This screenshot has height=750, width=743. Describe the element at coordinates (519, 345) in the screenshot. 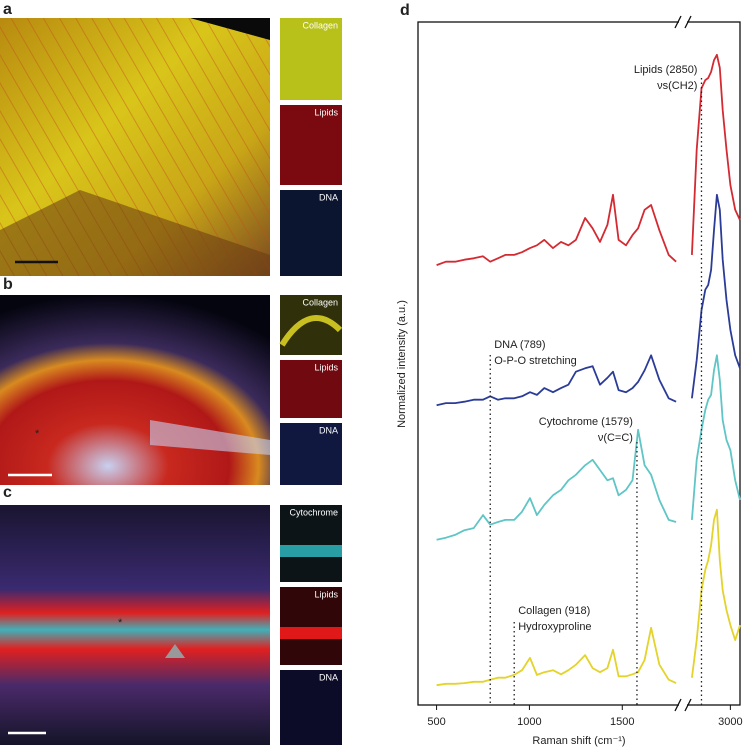

I see `annotation-text: DNA (789)` at that location.